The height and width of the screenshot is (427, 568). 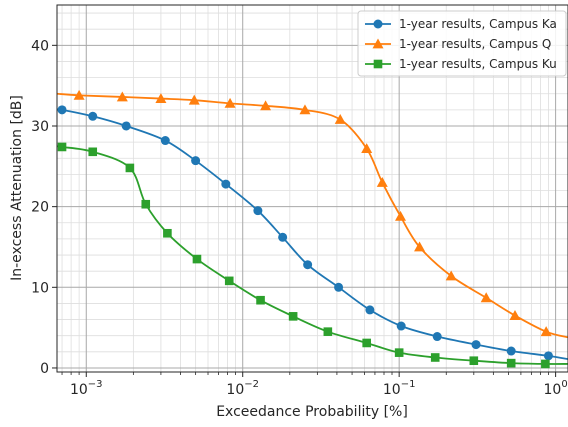 What do you see at coordinates (86, 388) in the screenshot?
I see `x-tick-label: 10⁻³` at bounding box center [86, 388].